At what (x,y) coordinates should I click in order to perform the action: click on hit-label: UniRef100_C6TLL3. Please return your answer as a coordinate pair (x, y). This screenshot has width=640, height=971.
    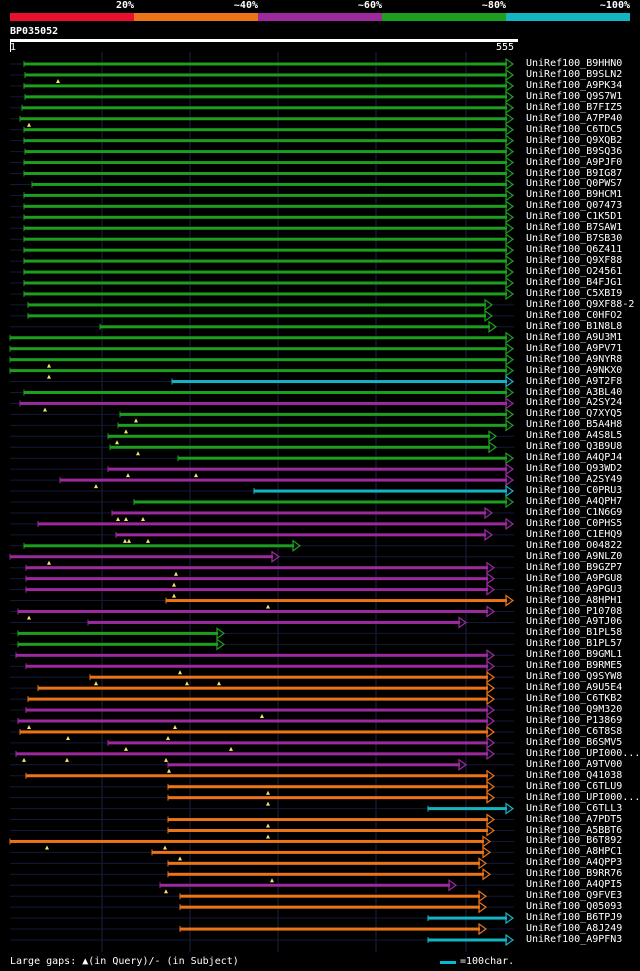
    Looking at the image, I should click on (574, 808).